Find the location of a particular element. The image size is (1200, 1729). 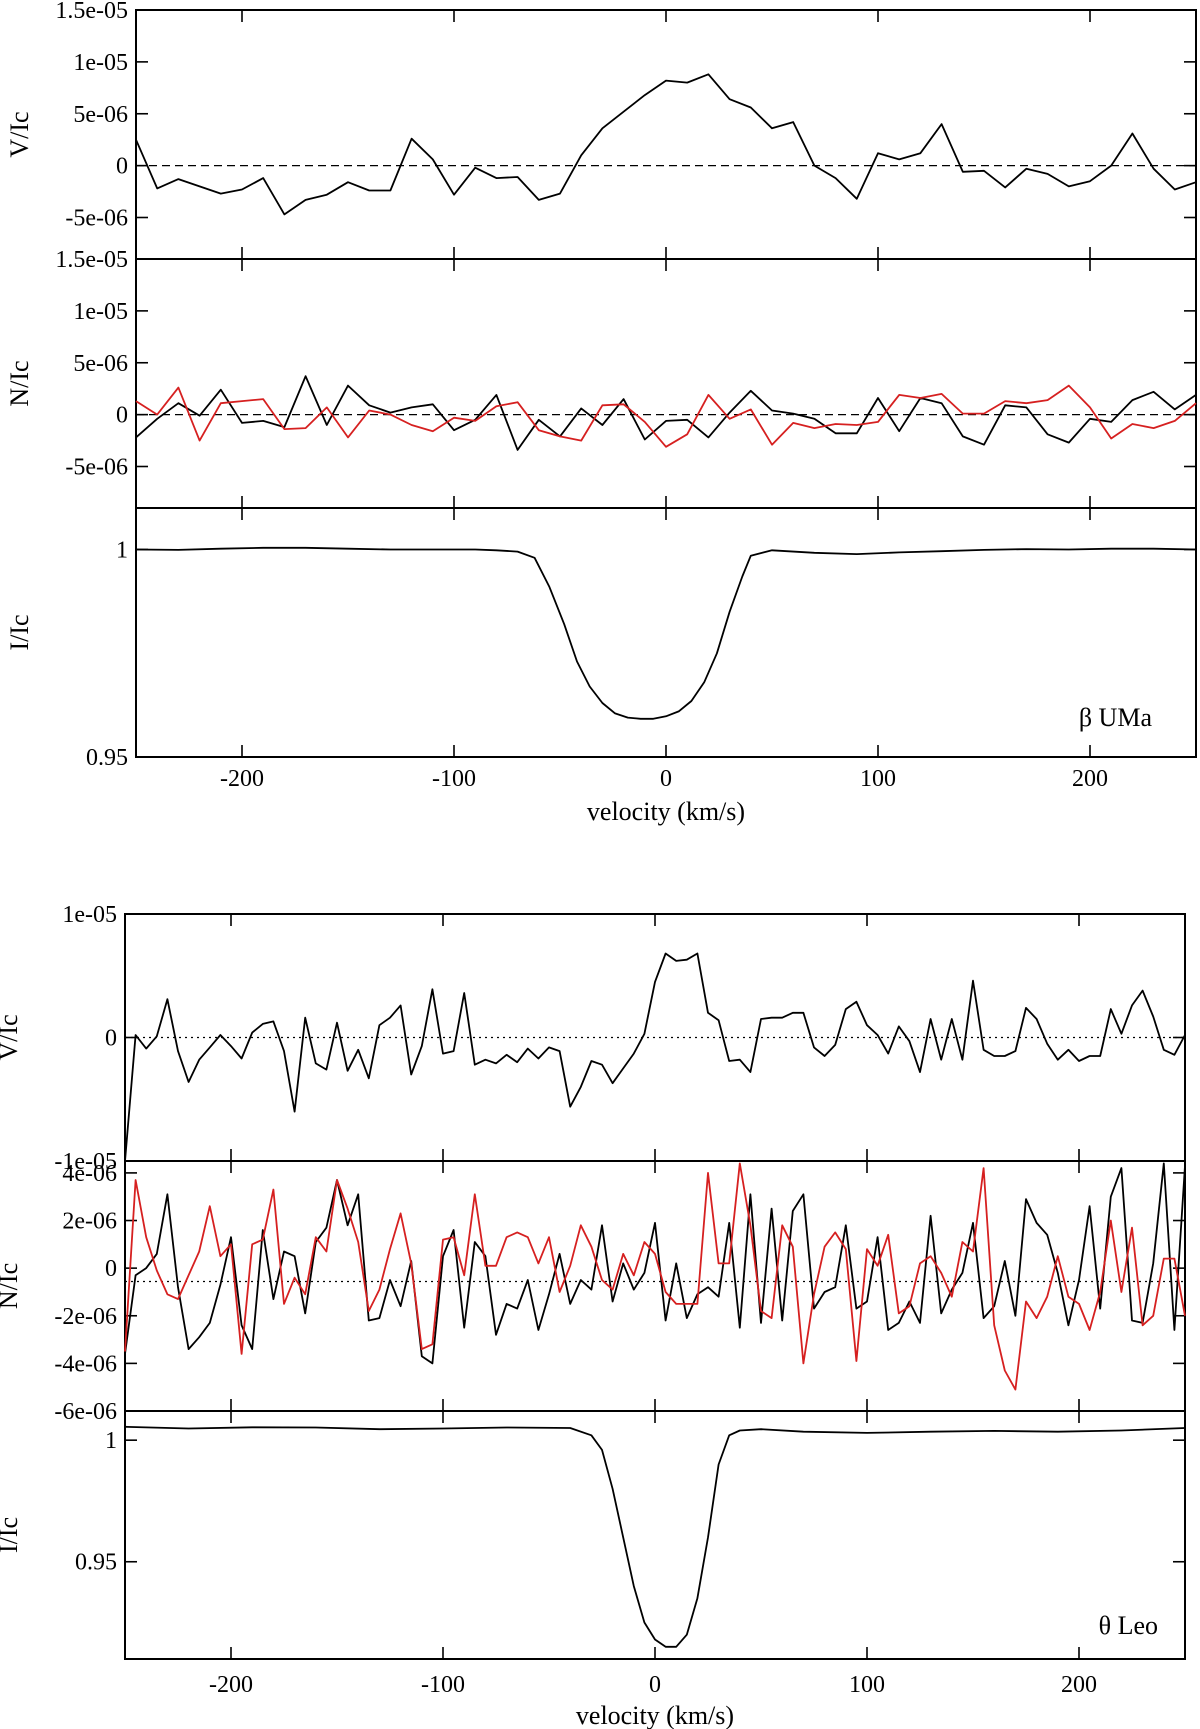

y-tick-label: 4e-06 is located at coordinates (89, 1174).